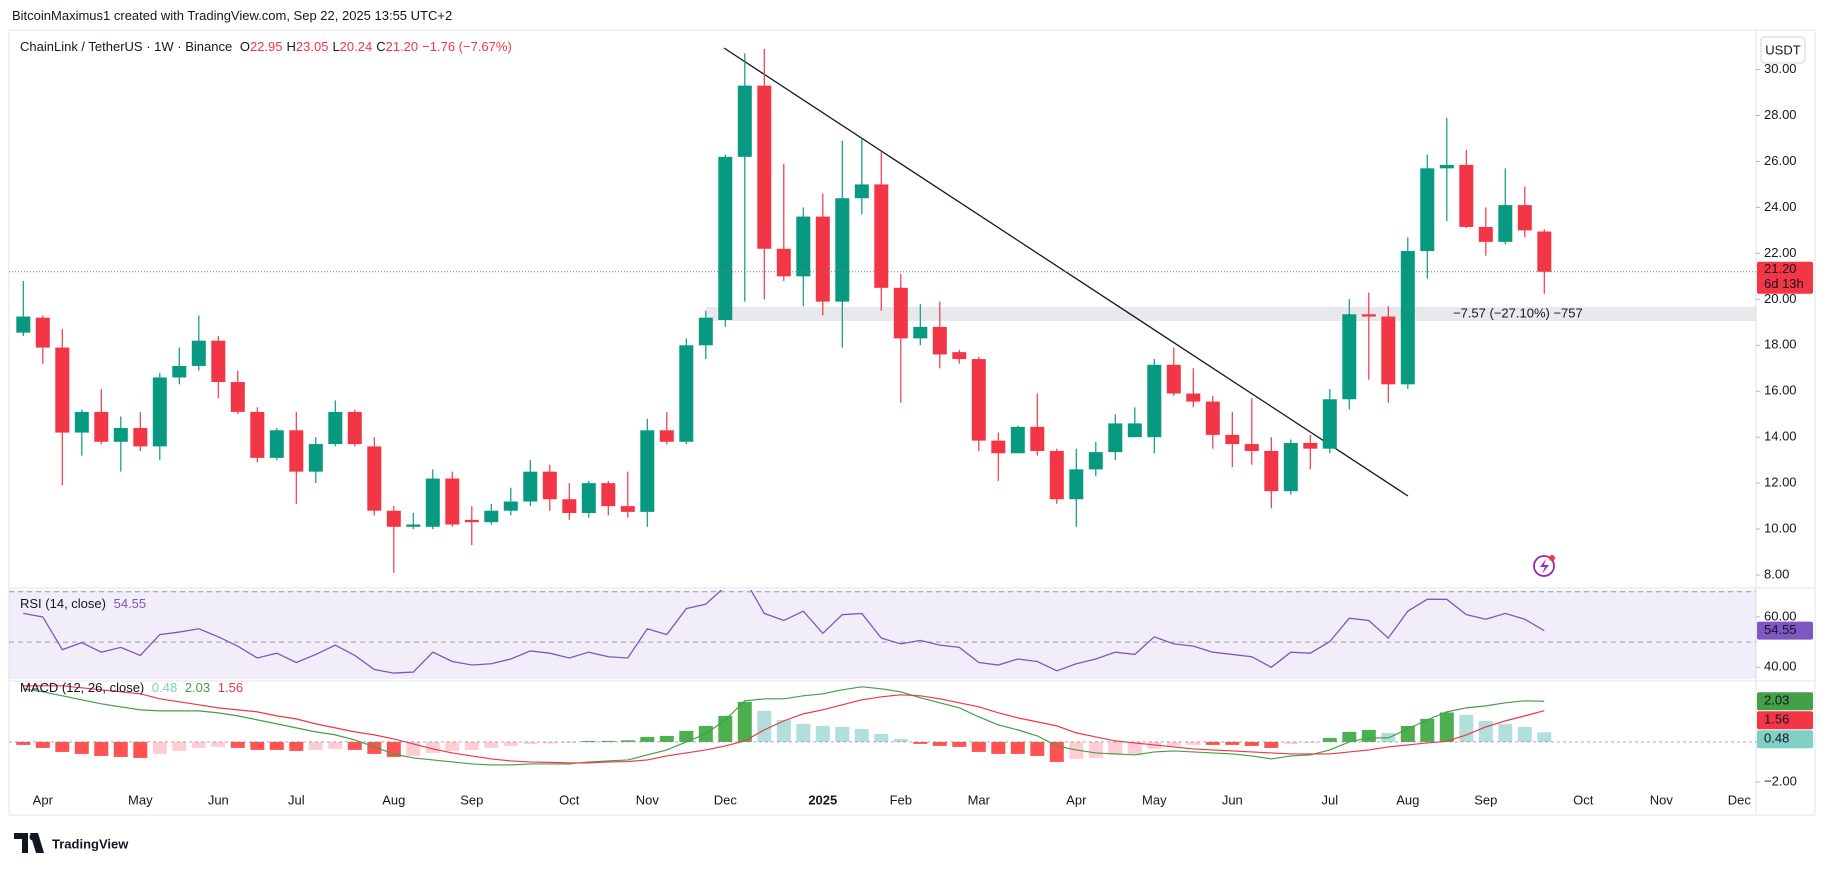 This screenshot has width=1826, height=872. Describe the element at coordinates (336, 46) in the screenshot. I see `ohlc-key: L` at that location.